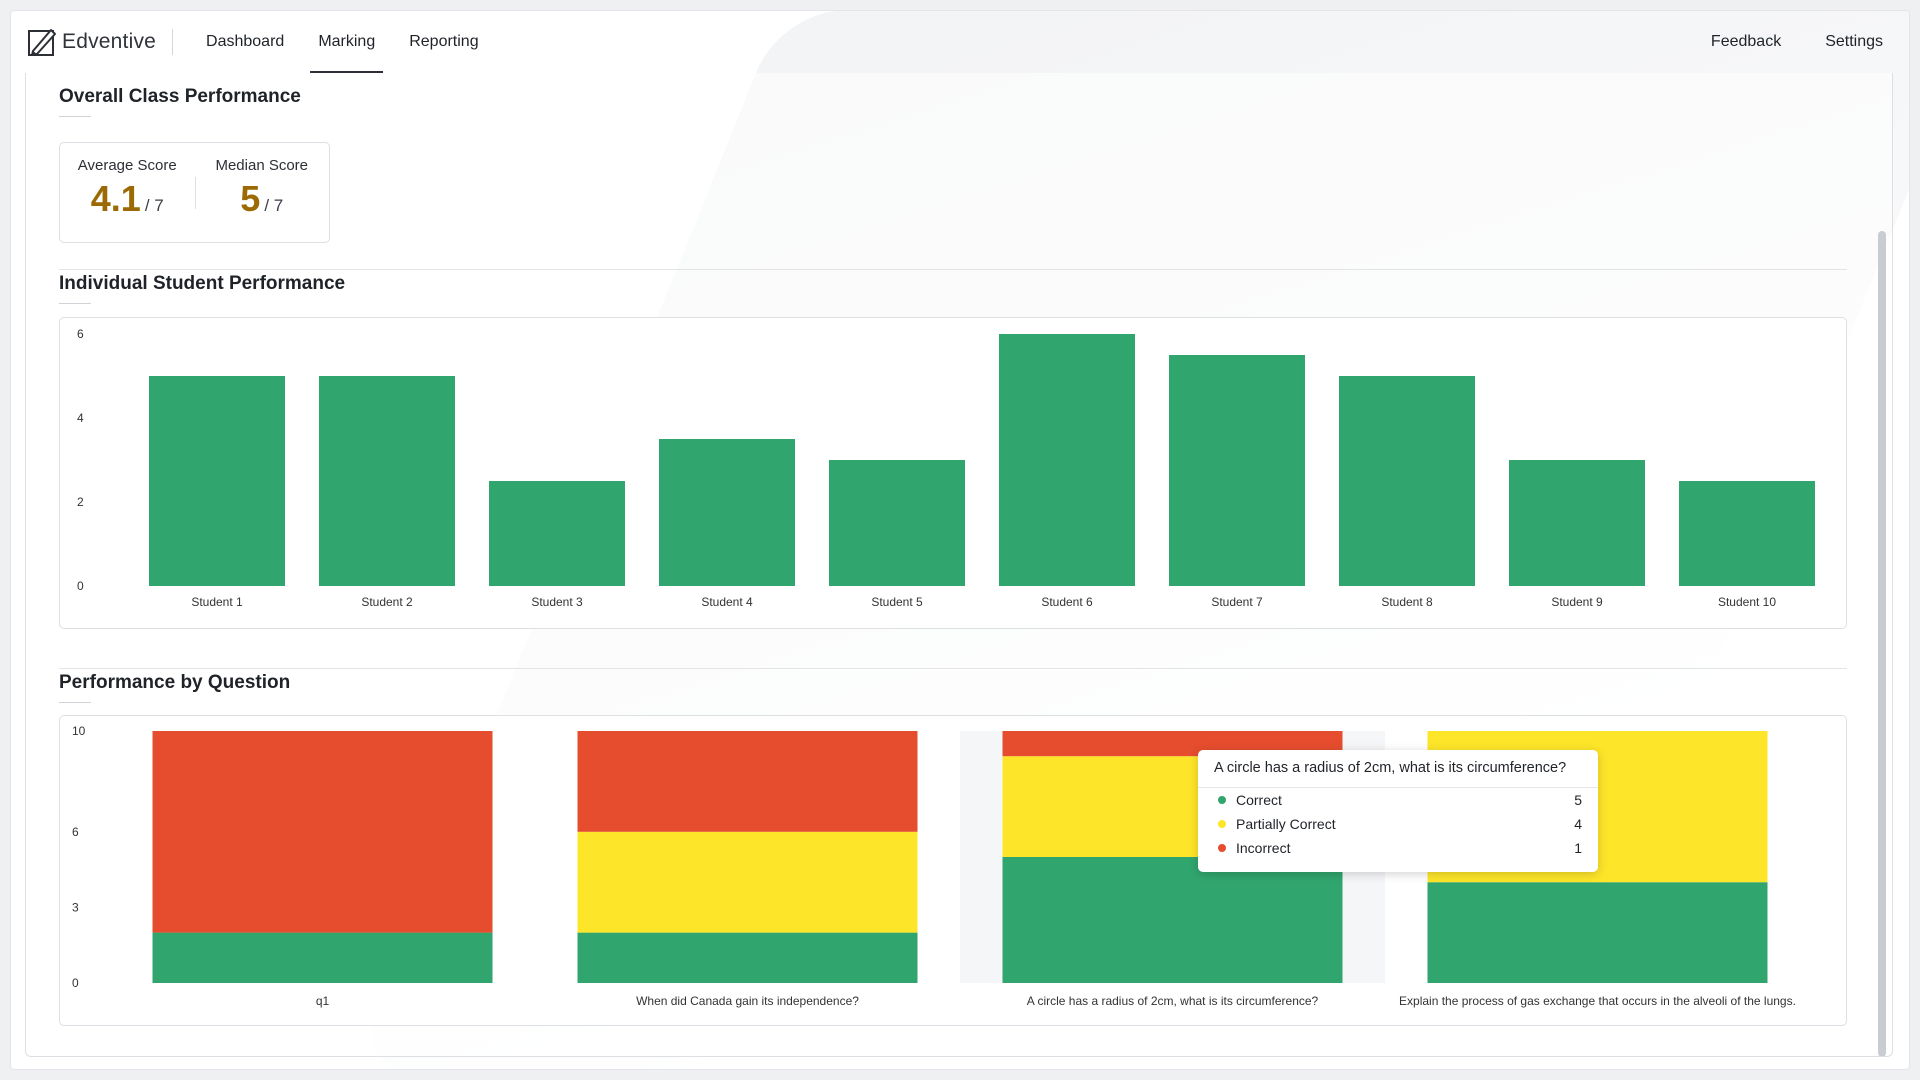 This screenshot has height=1080, width=1920. I want to click on tab-reporting: Reporting, so click(444, 41).